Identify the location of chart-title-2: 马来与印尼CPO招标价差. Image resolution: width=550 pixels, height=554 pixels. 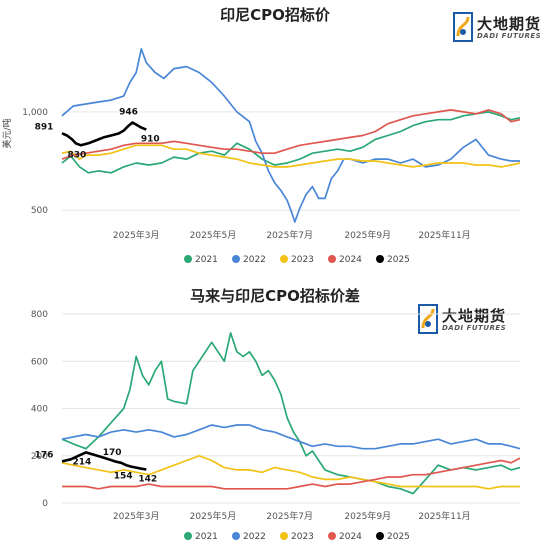
(275, 296).